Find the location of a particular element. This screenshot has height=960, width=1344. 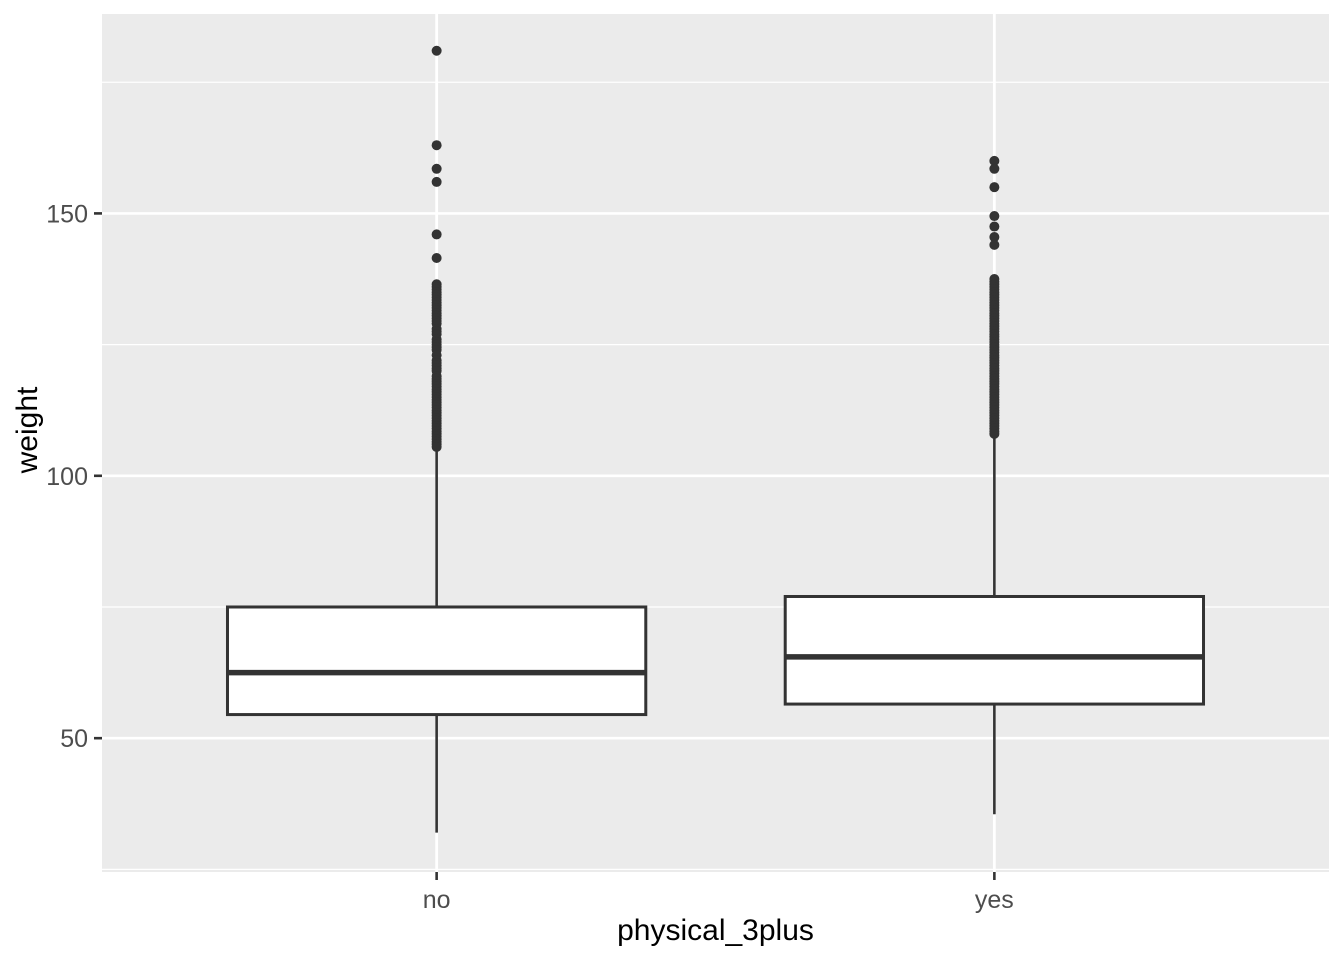

x-axis-title: physical_3plus is located at coordinates (715, 930).